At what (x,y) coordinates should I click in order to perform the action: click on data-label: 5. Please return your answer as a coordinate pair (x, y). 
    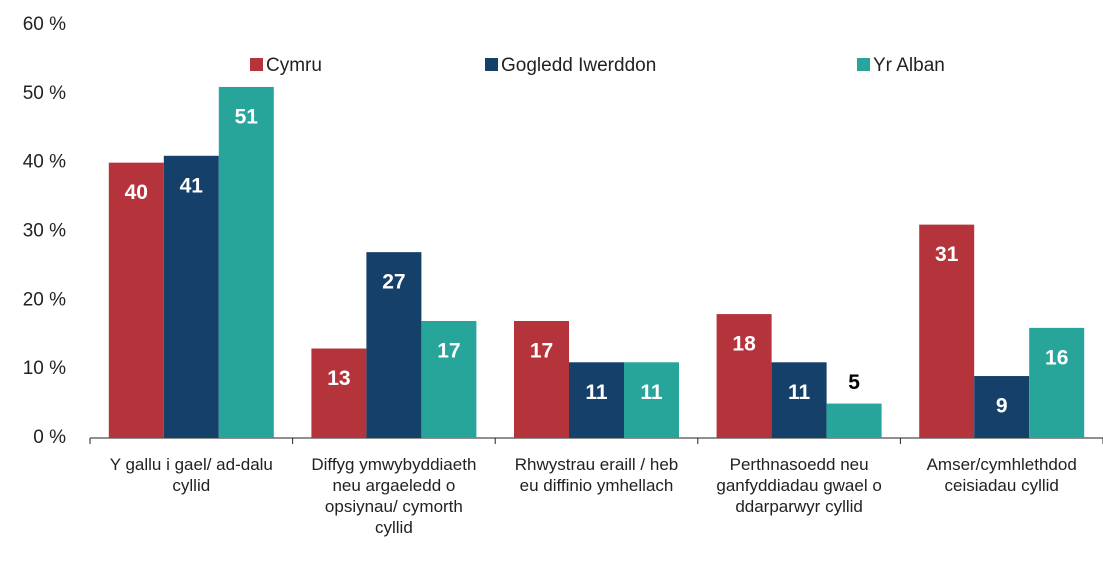
    Looking at the image, I should click on (854, 382).